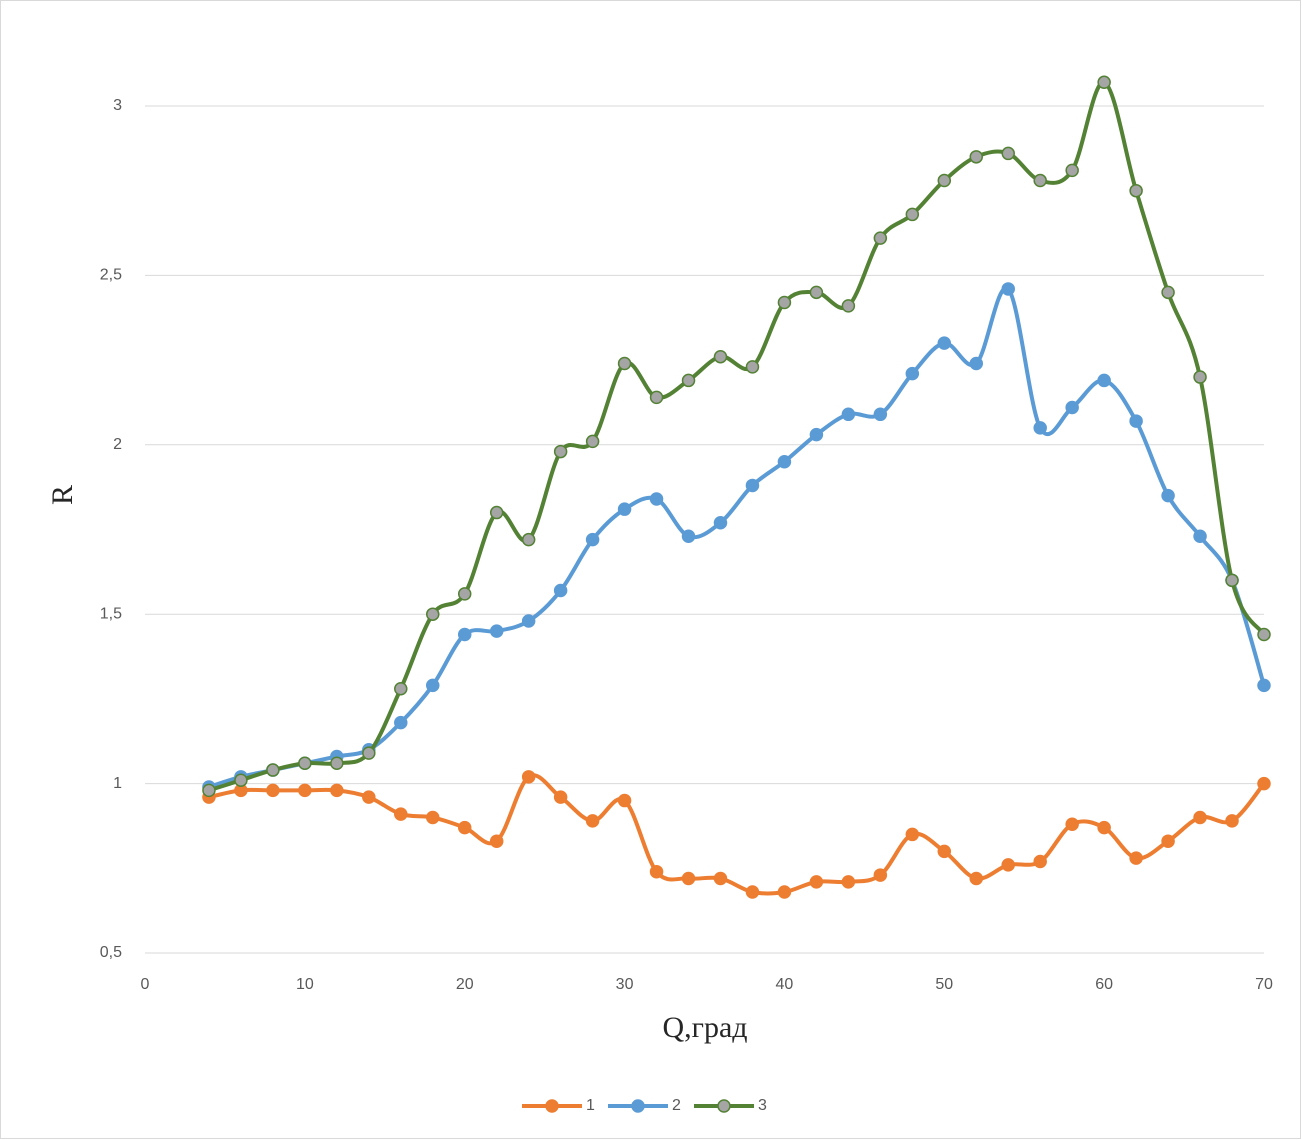 This screenshot has width=1302, height=1140. I want to click on x-axis-label: Q,град, so click(704, 1027).